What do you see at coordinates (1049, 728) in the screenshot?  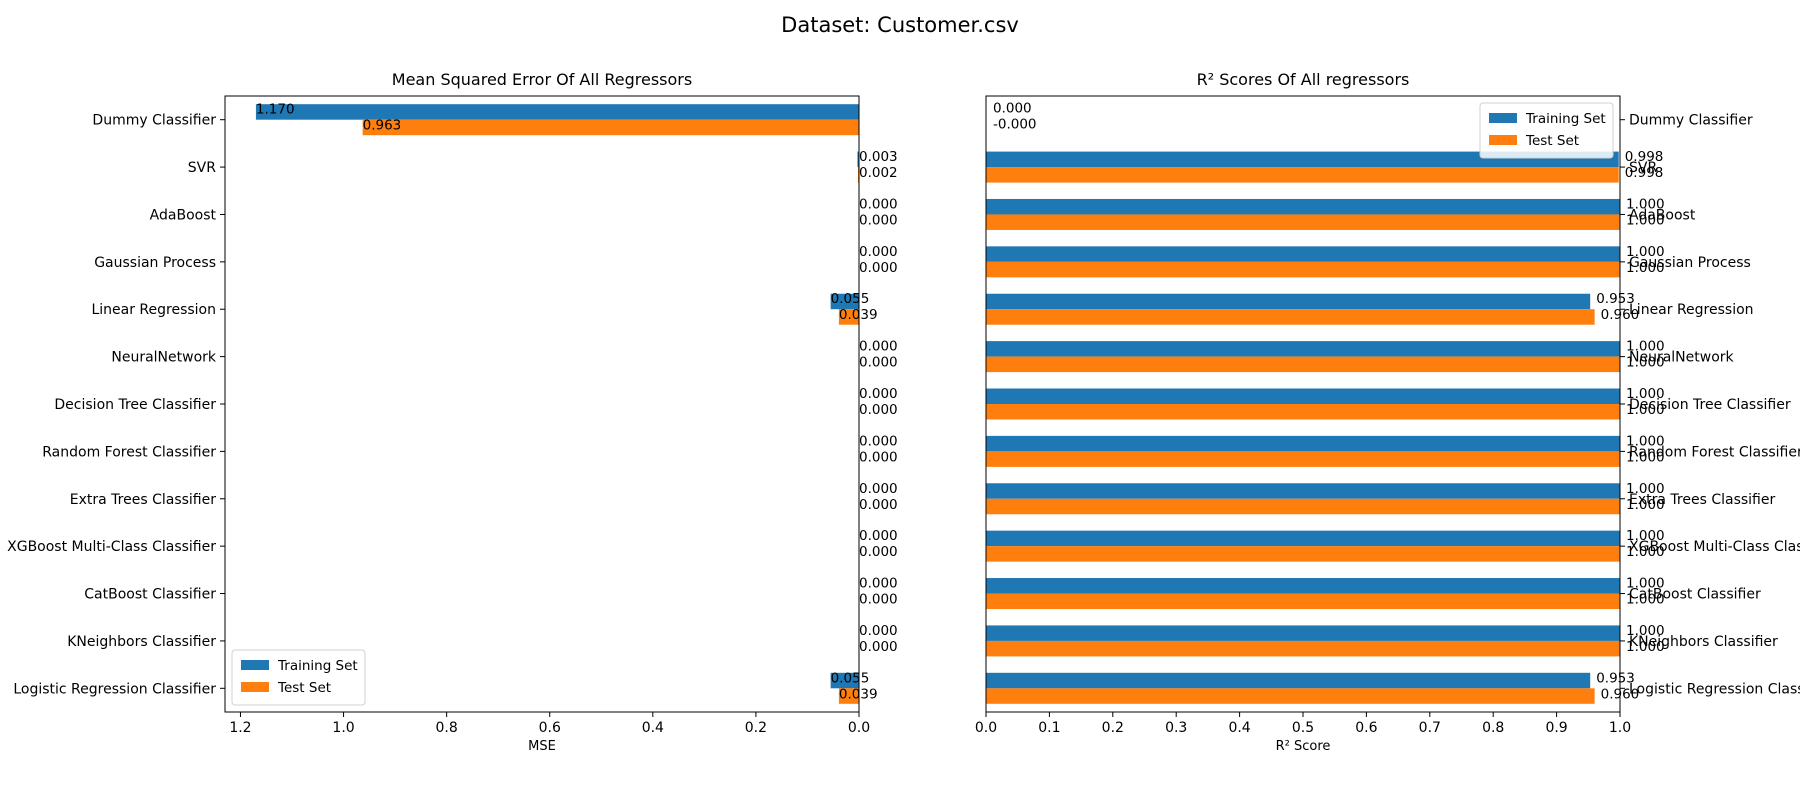 I see `x-tick-label-1: 0.1` at bounding box center [1049, 728].